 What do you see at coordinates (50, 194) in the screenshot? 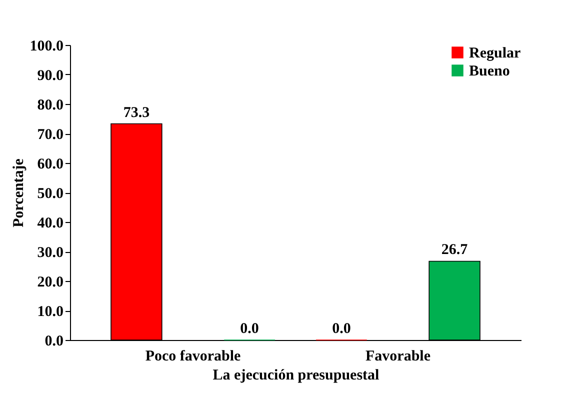
I see `y-tick-label: 50.0` at bounding box center [50, 194].